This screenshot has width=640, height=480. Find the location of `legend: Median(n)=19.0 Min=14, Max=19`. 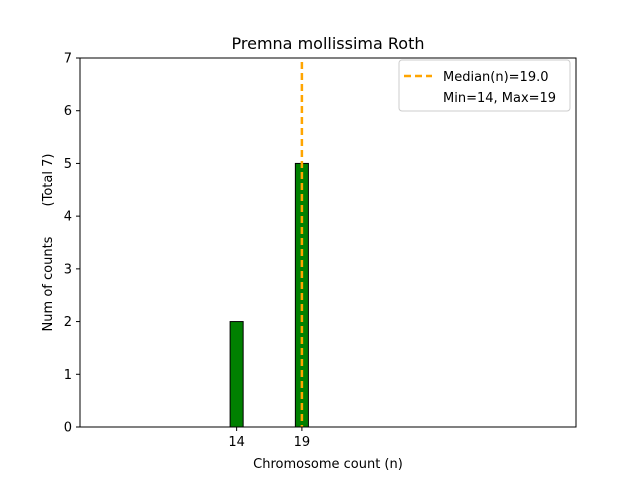

legend: Median(n)=19.0 Min=14, Max=19 is located at coordinates (484, 85).